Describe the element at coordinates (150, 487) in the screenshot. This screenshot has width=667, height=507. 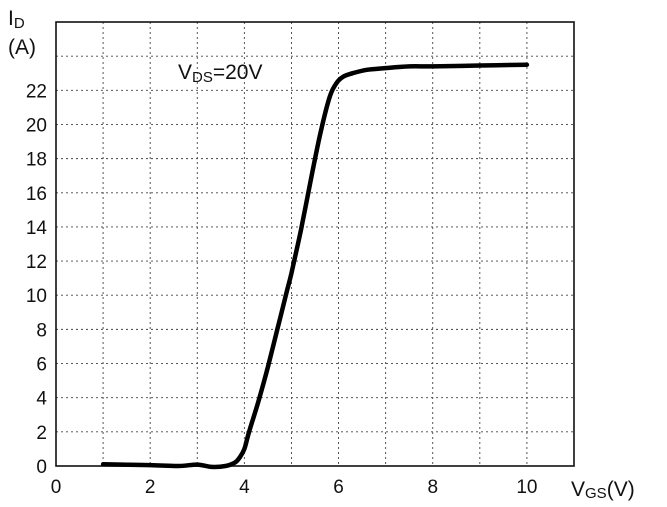
I see `x-tick-label: 2` at that location.